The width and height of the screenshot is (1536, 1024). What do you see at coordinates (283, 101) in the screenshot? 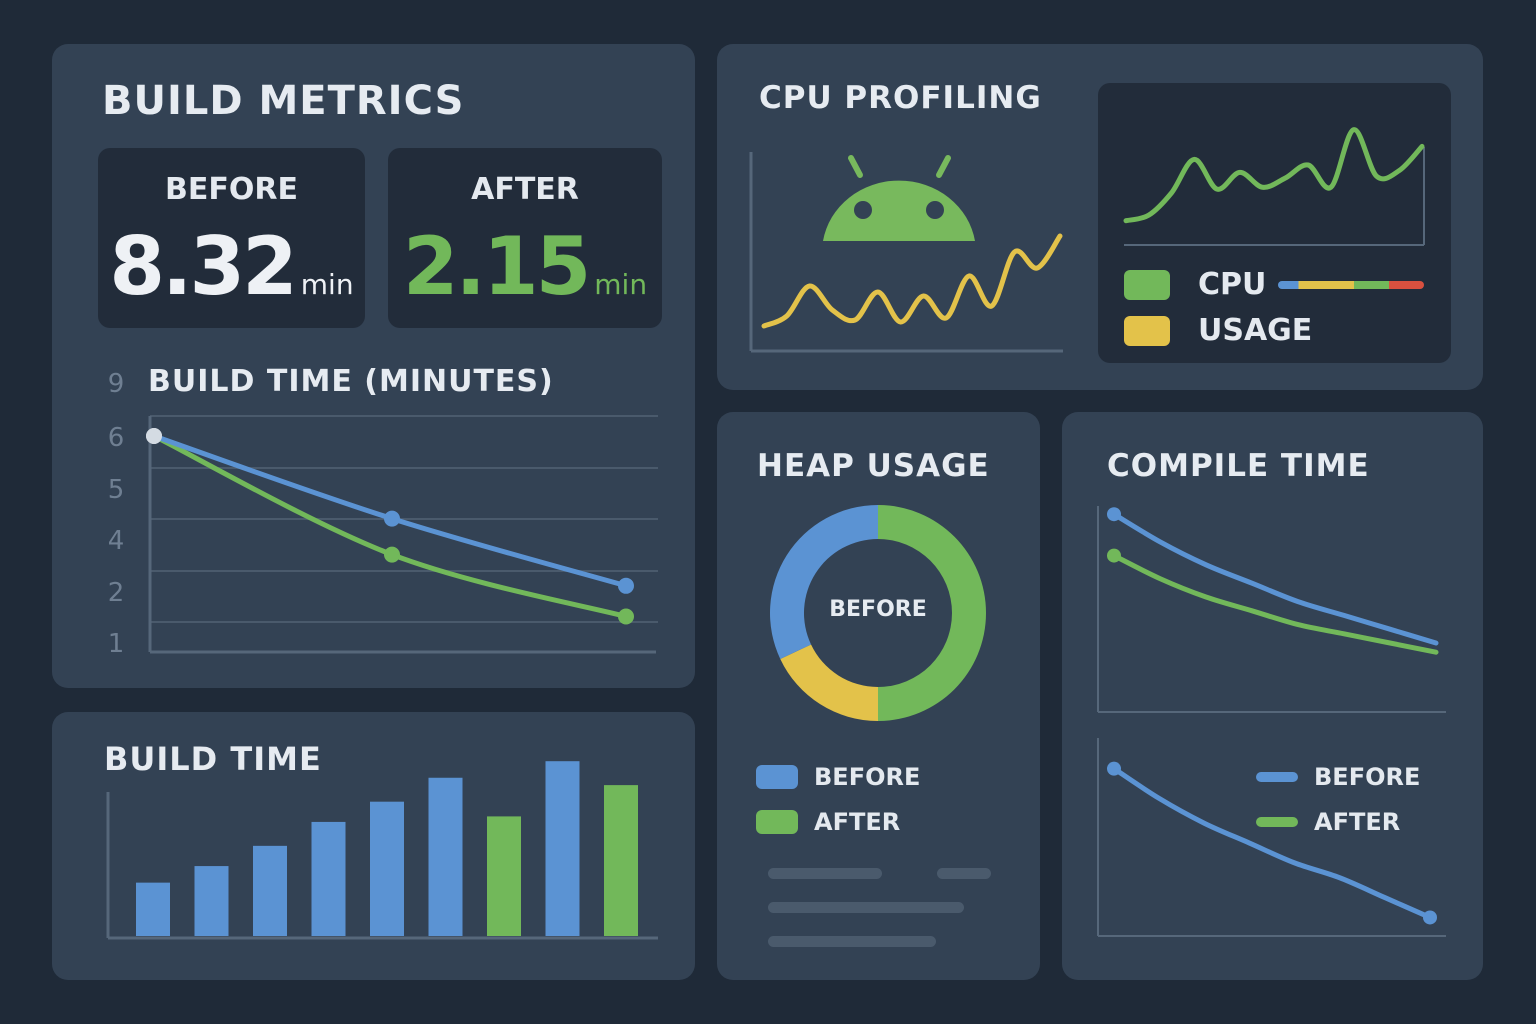
I see `build-metrics-title: BUILD METRICS` at bounding box center [283, 101].